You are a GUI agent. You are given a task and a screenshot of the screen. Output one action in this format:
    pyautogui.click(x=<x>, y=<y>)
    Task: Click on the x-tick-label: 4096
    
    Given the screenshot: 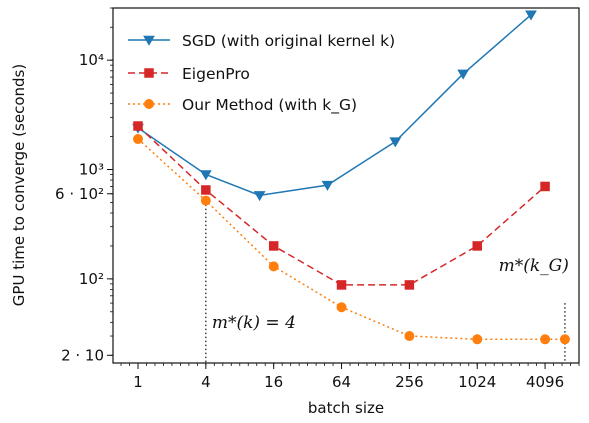 What is the action you would take?
    pyautogui.click(x=545, y=382)
    